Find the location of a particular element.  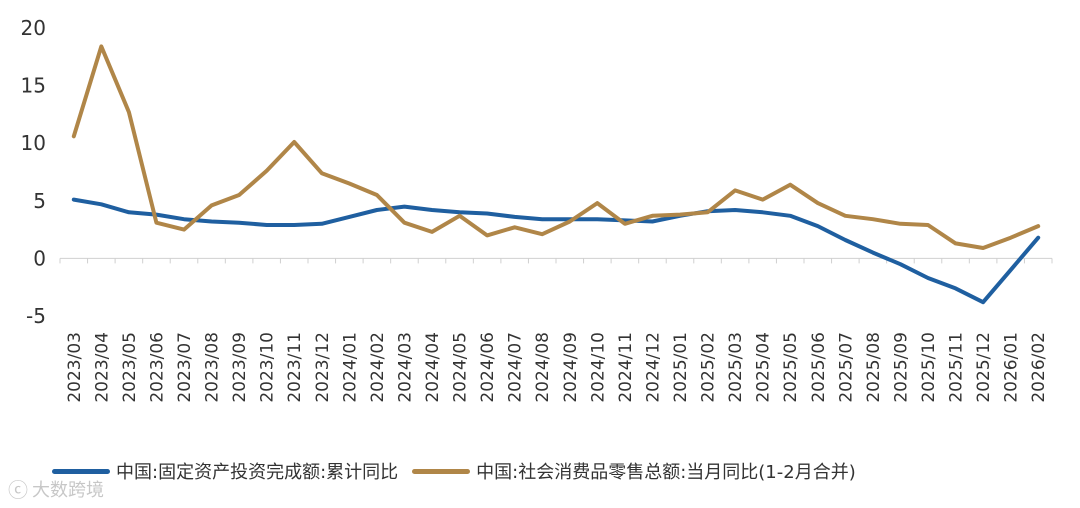

x-tick-label: 2024/11 is located at coordinates (626, 367).